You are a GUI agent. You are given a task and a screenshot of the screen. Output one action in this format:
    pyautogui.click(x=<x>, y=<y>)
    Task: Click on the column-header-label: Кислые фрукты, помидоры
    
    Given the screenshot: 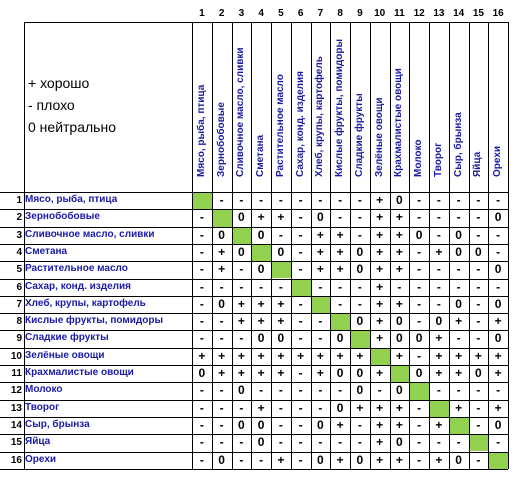 What is the action you would take?
    pyautogui.click(x=340, y=108)
    